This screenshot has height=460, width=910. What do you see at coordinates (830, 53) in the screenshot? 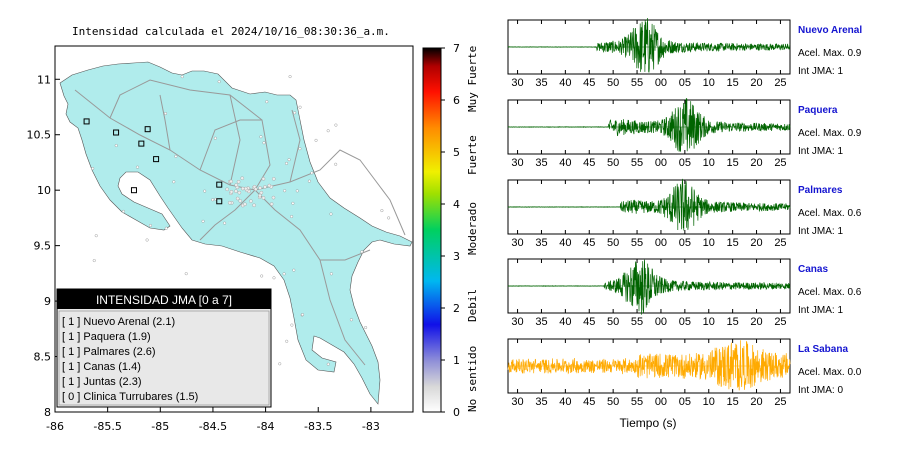
I see `station-acel: Acel. Max. 0.9` at bounding box center [830, 53].